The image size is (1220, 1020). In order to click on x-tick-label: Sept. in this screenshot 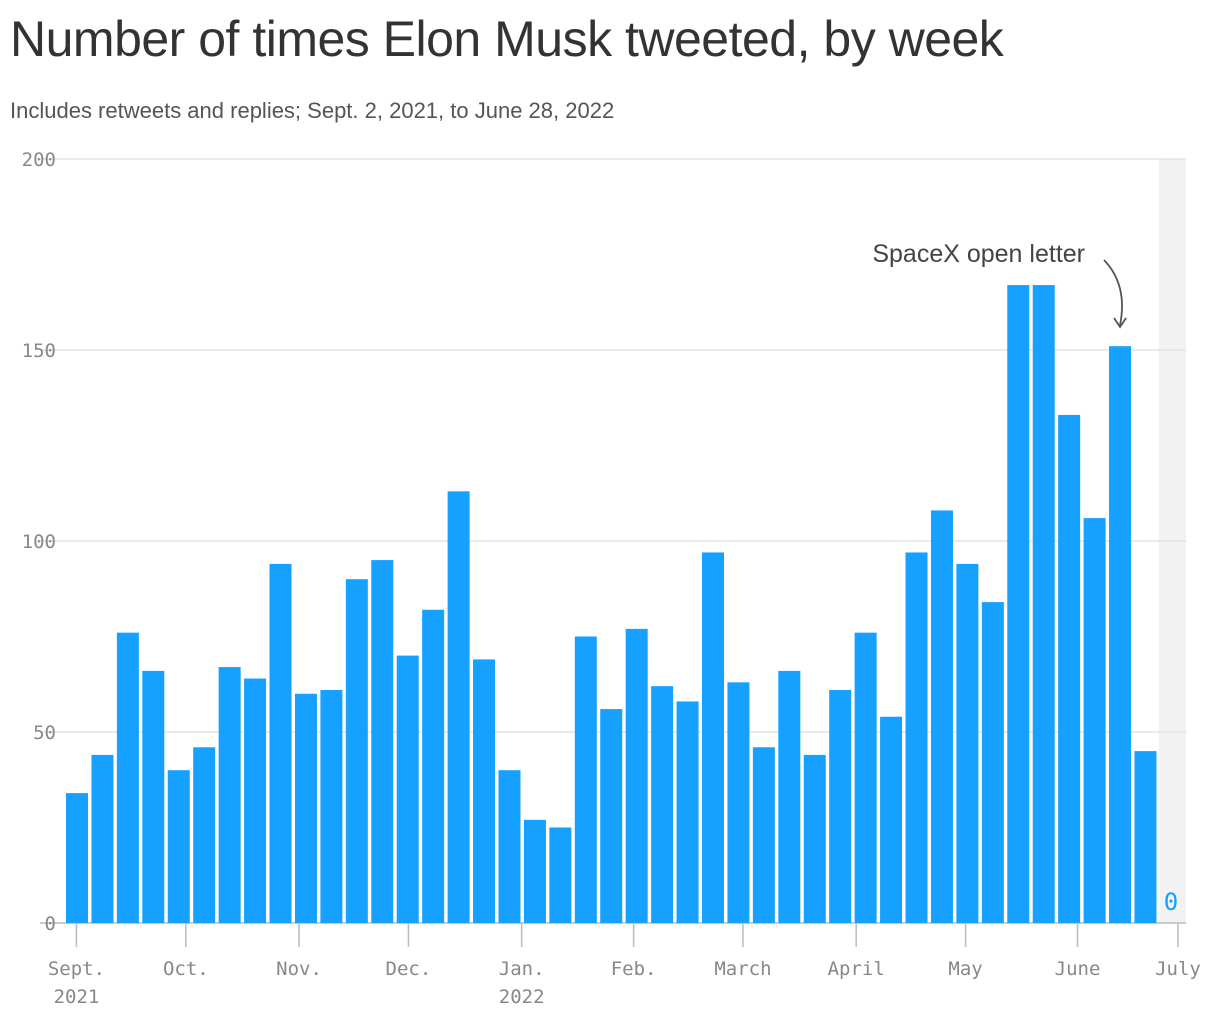, I will do `click(76, 969)`.